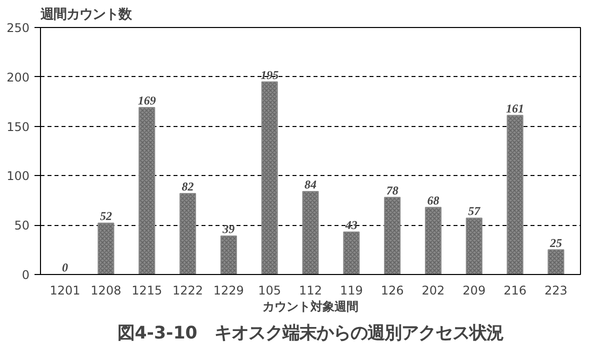 The height and width of the screenshot is (348, 600). I want to click on x-tick-label: 202, so click(433, 291).